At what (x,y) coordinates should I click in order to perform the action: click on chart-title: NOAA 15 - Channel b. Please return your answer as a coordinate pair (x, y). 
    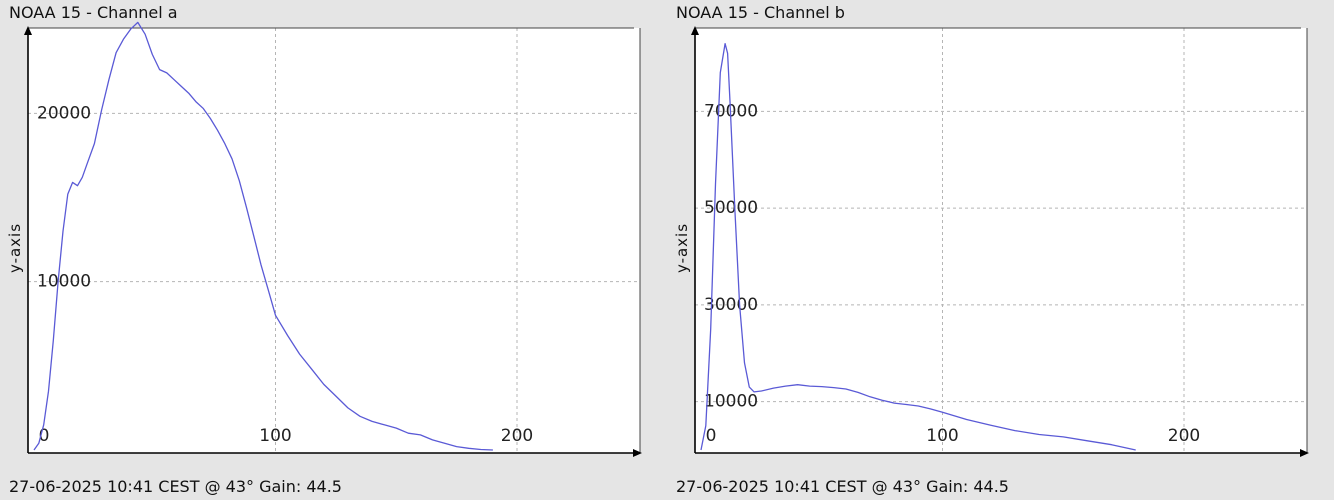
    Looking at the image, I should click on (760, 12).